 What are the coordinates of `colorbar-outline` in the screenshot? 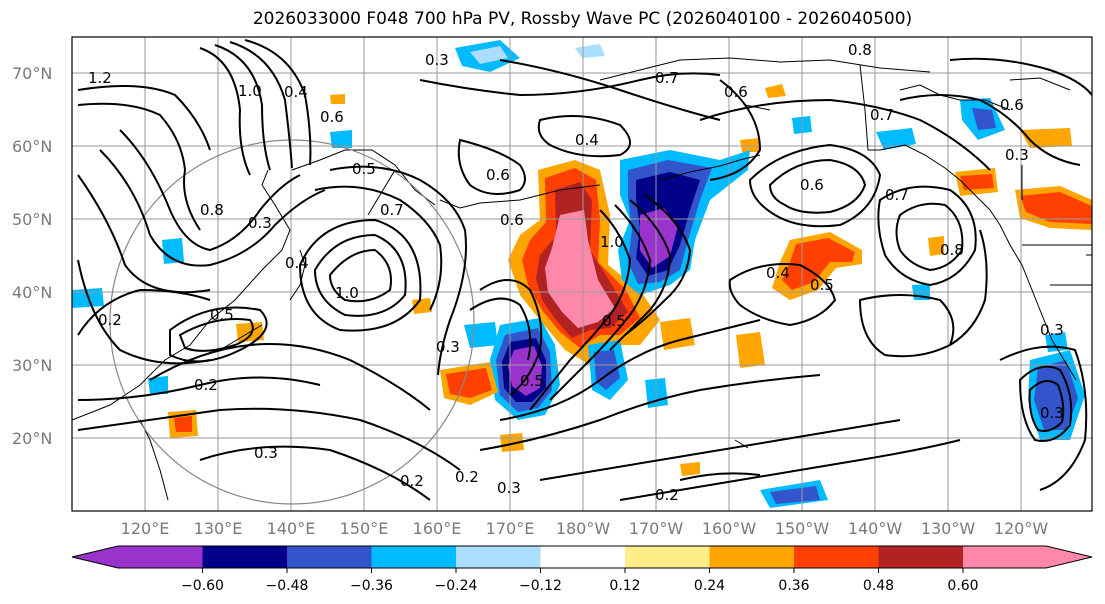 It's located at (582, 557).